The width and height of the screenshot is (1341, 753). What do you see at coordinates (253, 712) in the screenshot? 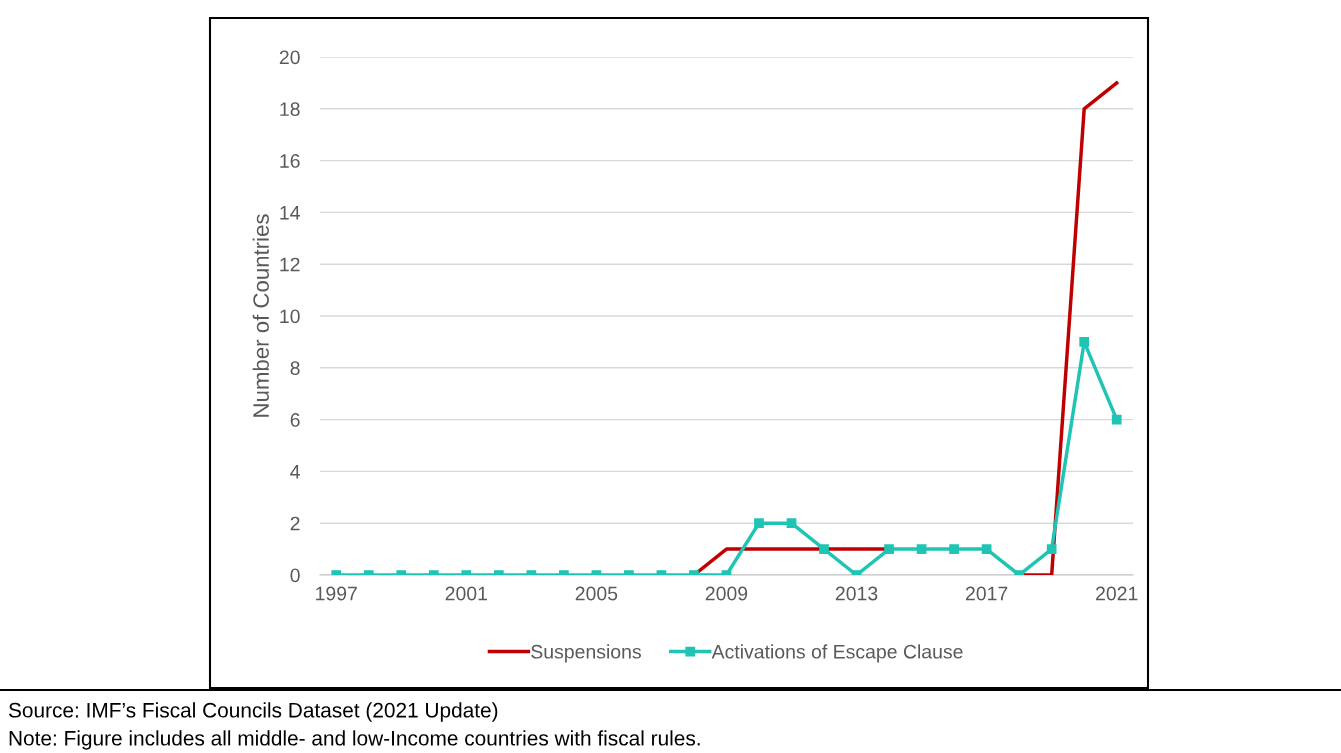
I see `source-note: Source: IMF’s Fiscal Councils Dataset (2021 Update)` at bounding box center [253, 712].